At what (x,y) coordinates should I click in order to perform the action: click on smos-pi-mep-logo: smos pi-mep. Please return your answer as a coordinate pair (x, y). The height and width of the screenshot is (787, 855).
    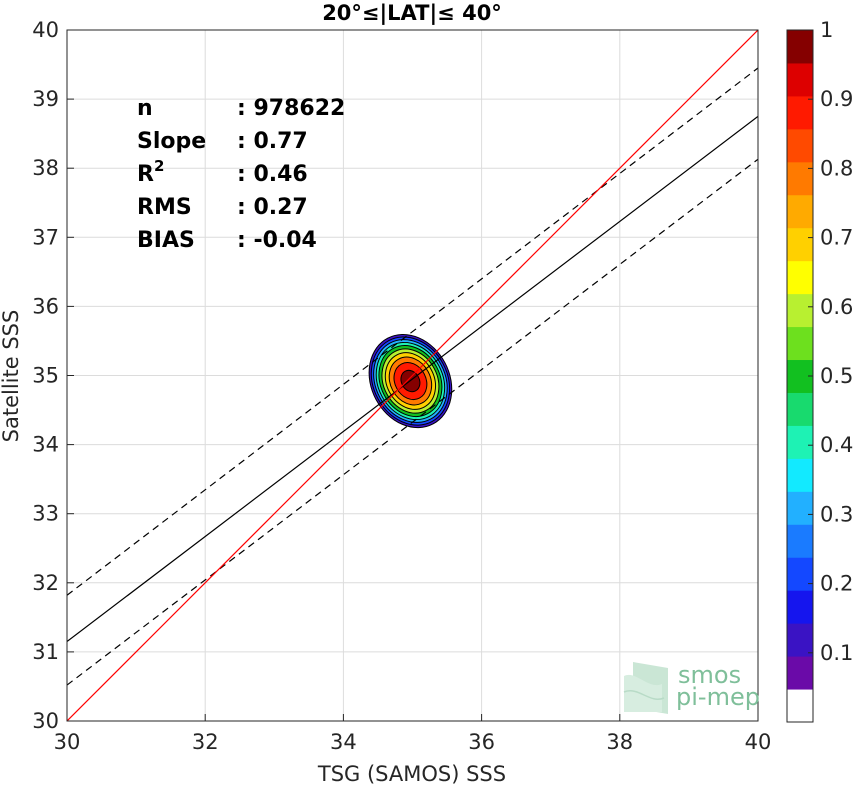
    Looking at the image, I should click on (691, 687).